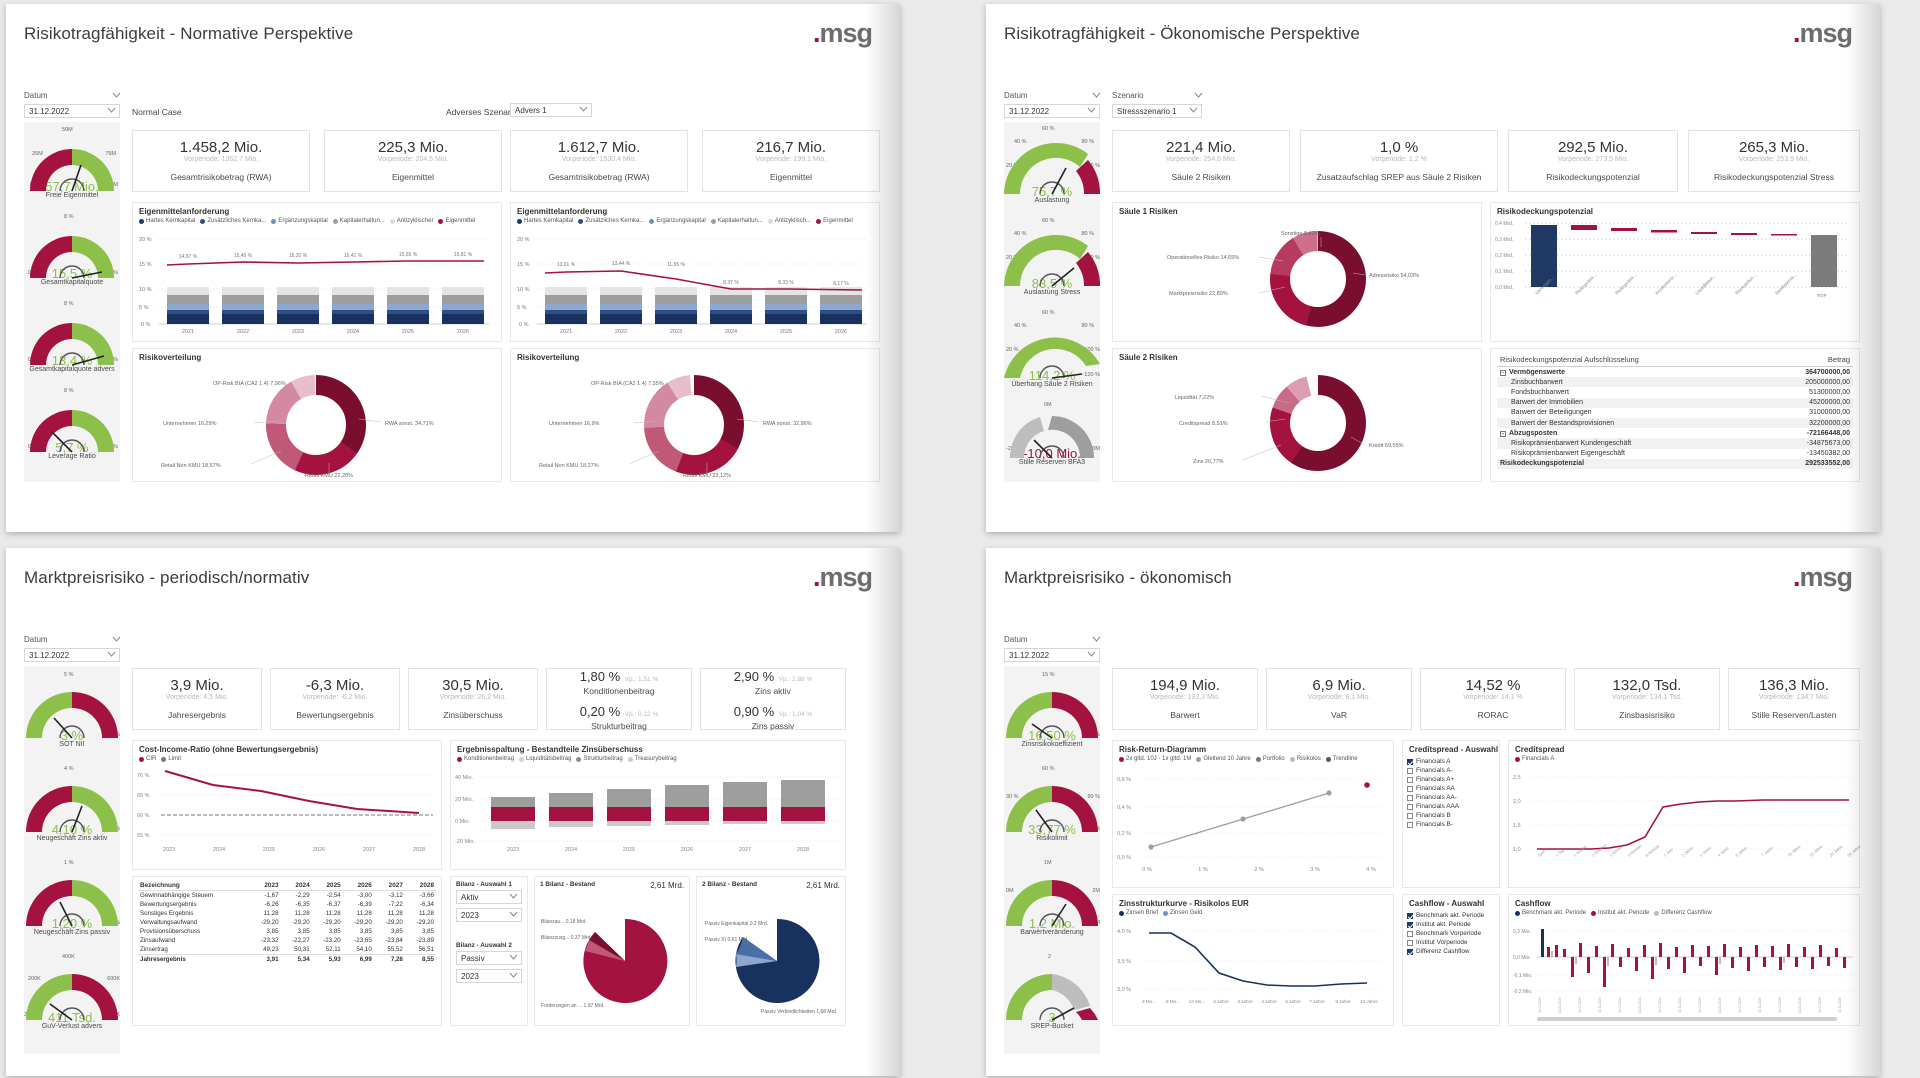 This screenshot has width=1920, height=1078. What do you see at coordinates (1451, 806) in the screenshot?
I see `list-item: Financials AAA` at bounding box center [1451, 806].